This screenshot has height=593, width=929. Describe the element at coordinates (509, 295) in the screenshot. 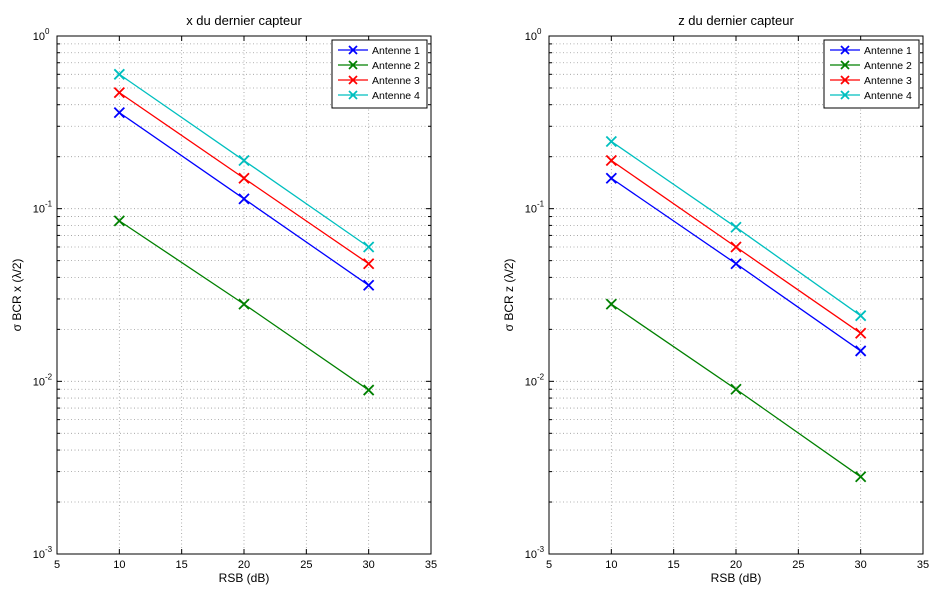

I see `y-axis-label: σ BCR z (λ/2)` at that location.